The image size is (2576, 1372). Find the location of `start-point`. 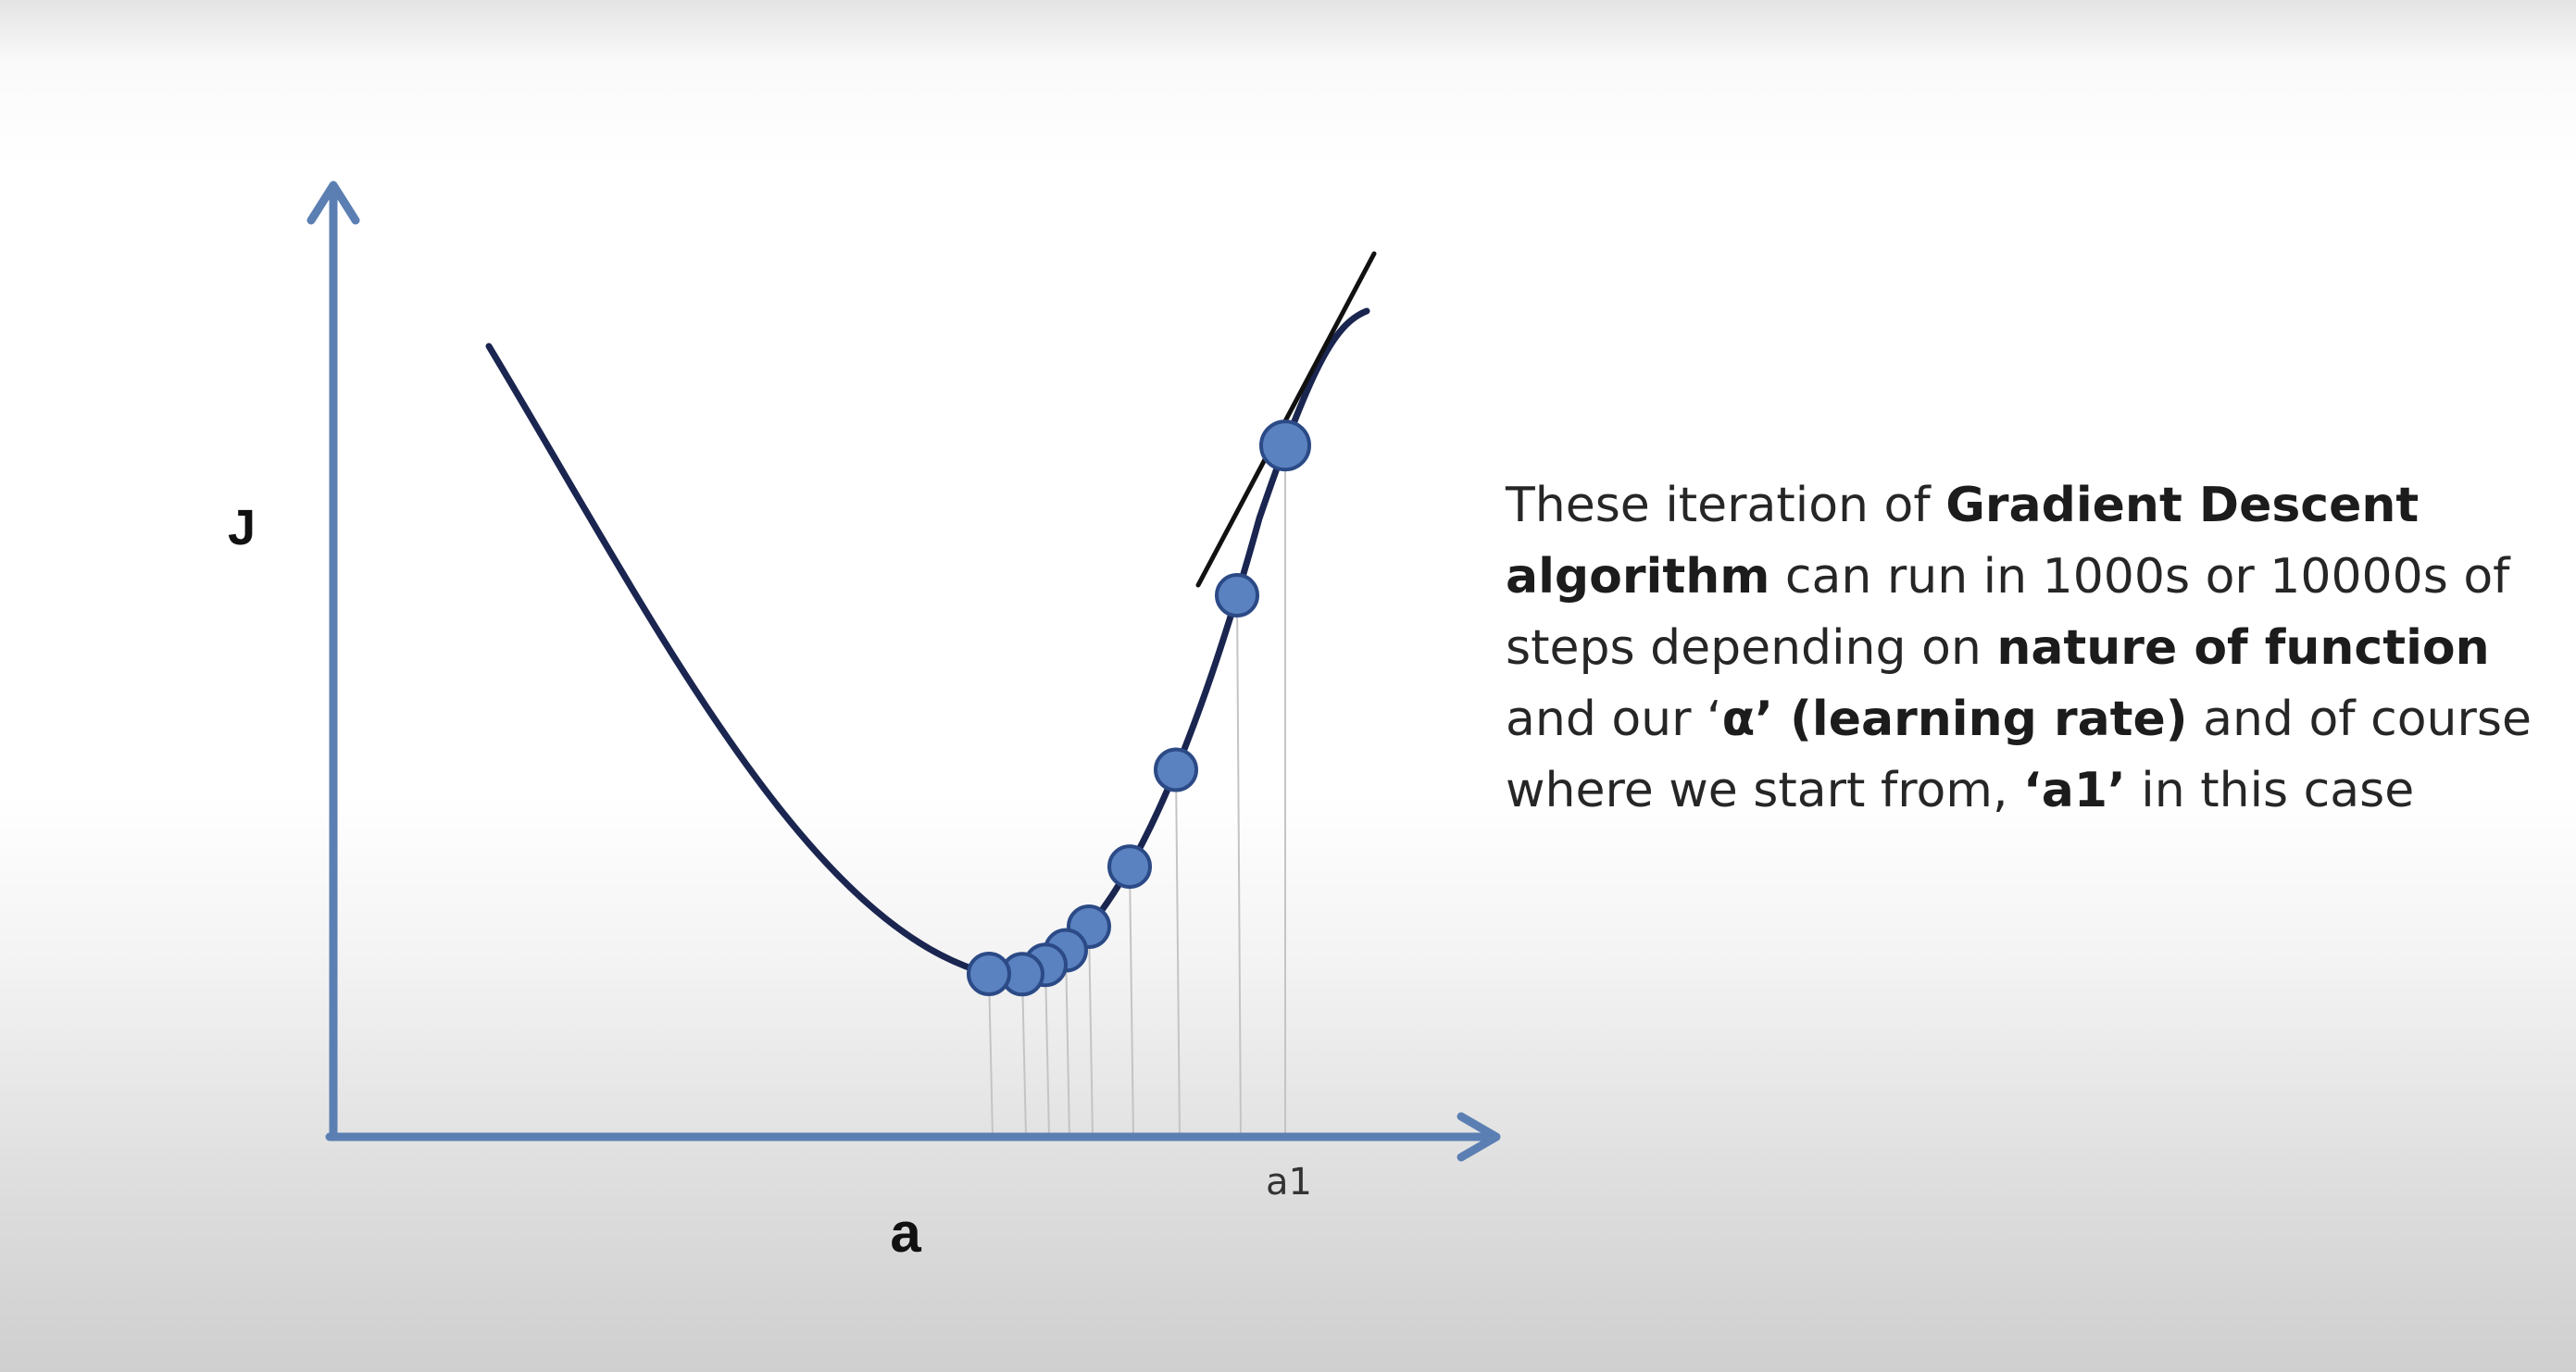

start-point is located at coordinates (1285, 445).